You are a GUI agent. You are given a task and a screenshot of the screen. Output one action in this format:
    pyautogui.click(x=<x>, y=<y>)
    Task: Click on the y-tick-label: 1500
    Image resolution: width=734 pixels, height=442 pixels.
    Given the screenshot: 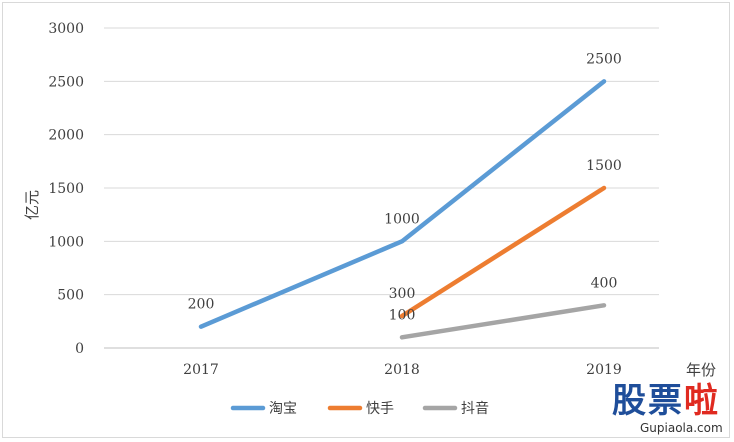 What is the action you would take?
    pyautogui.click(x=66, y=189)
    